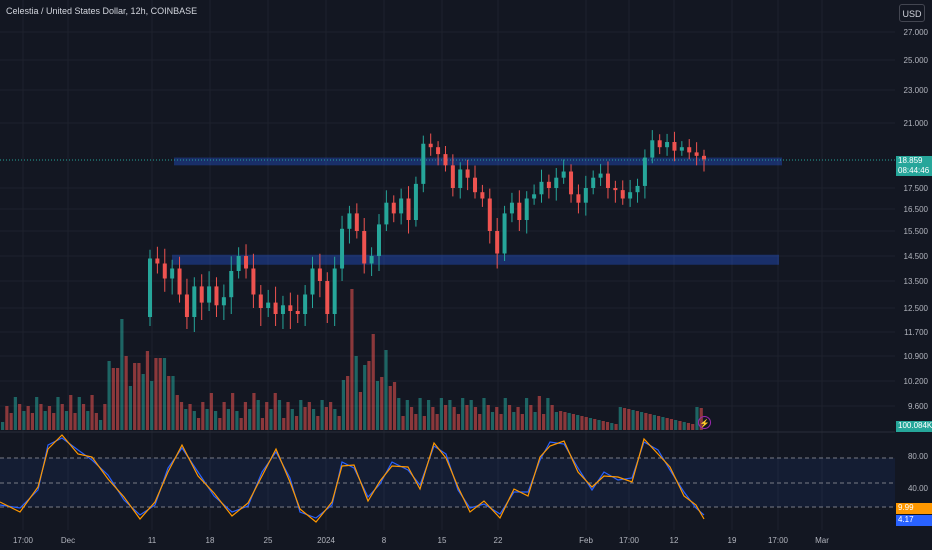  What do you see at coordinates (210, 540) in the screenshot?
I see `time-label: 18` at bounding box center [210, 540].